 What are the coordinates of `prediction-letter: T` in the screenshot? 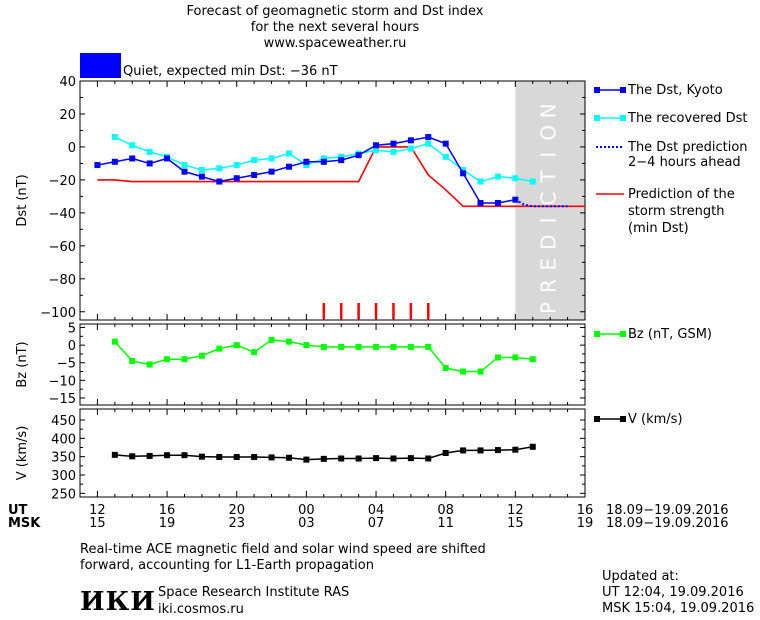 It's located at (549, 177).